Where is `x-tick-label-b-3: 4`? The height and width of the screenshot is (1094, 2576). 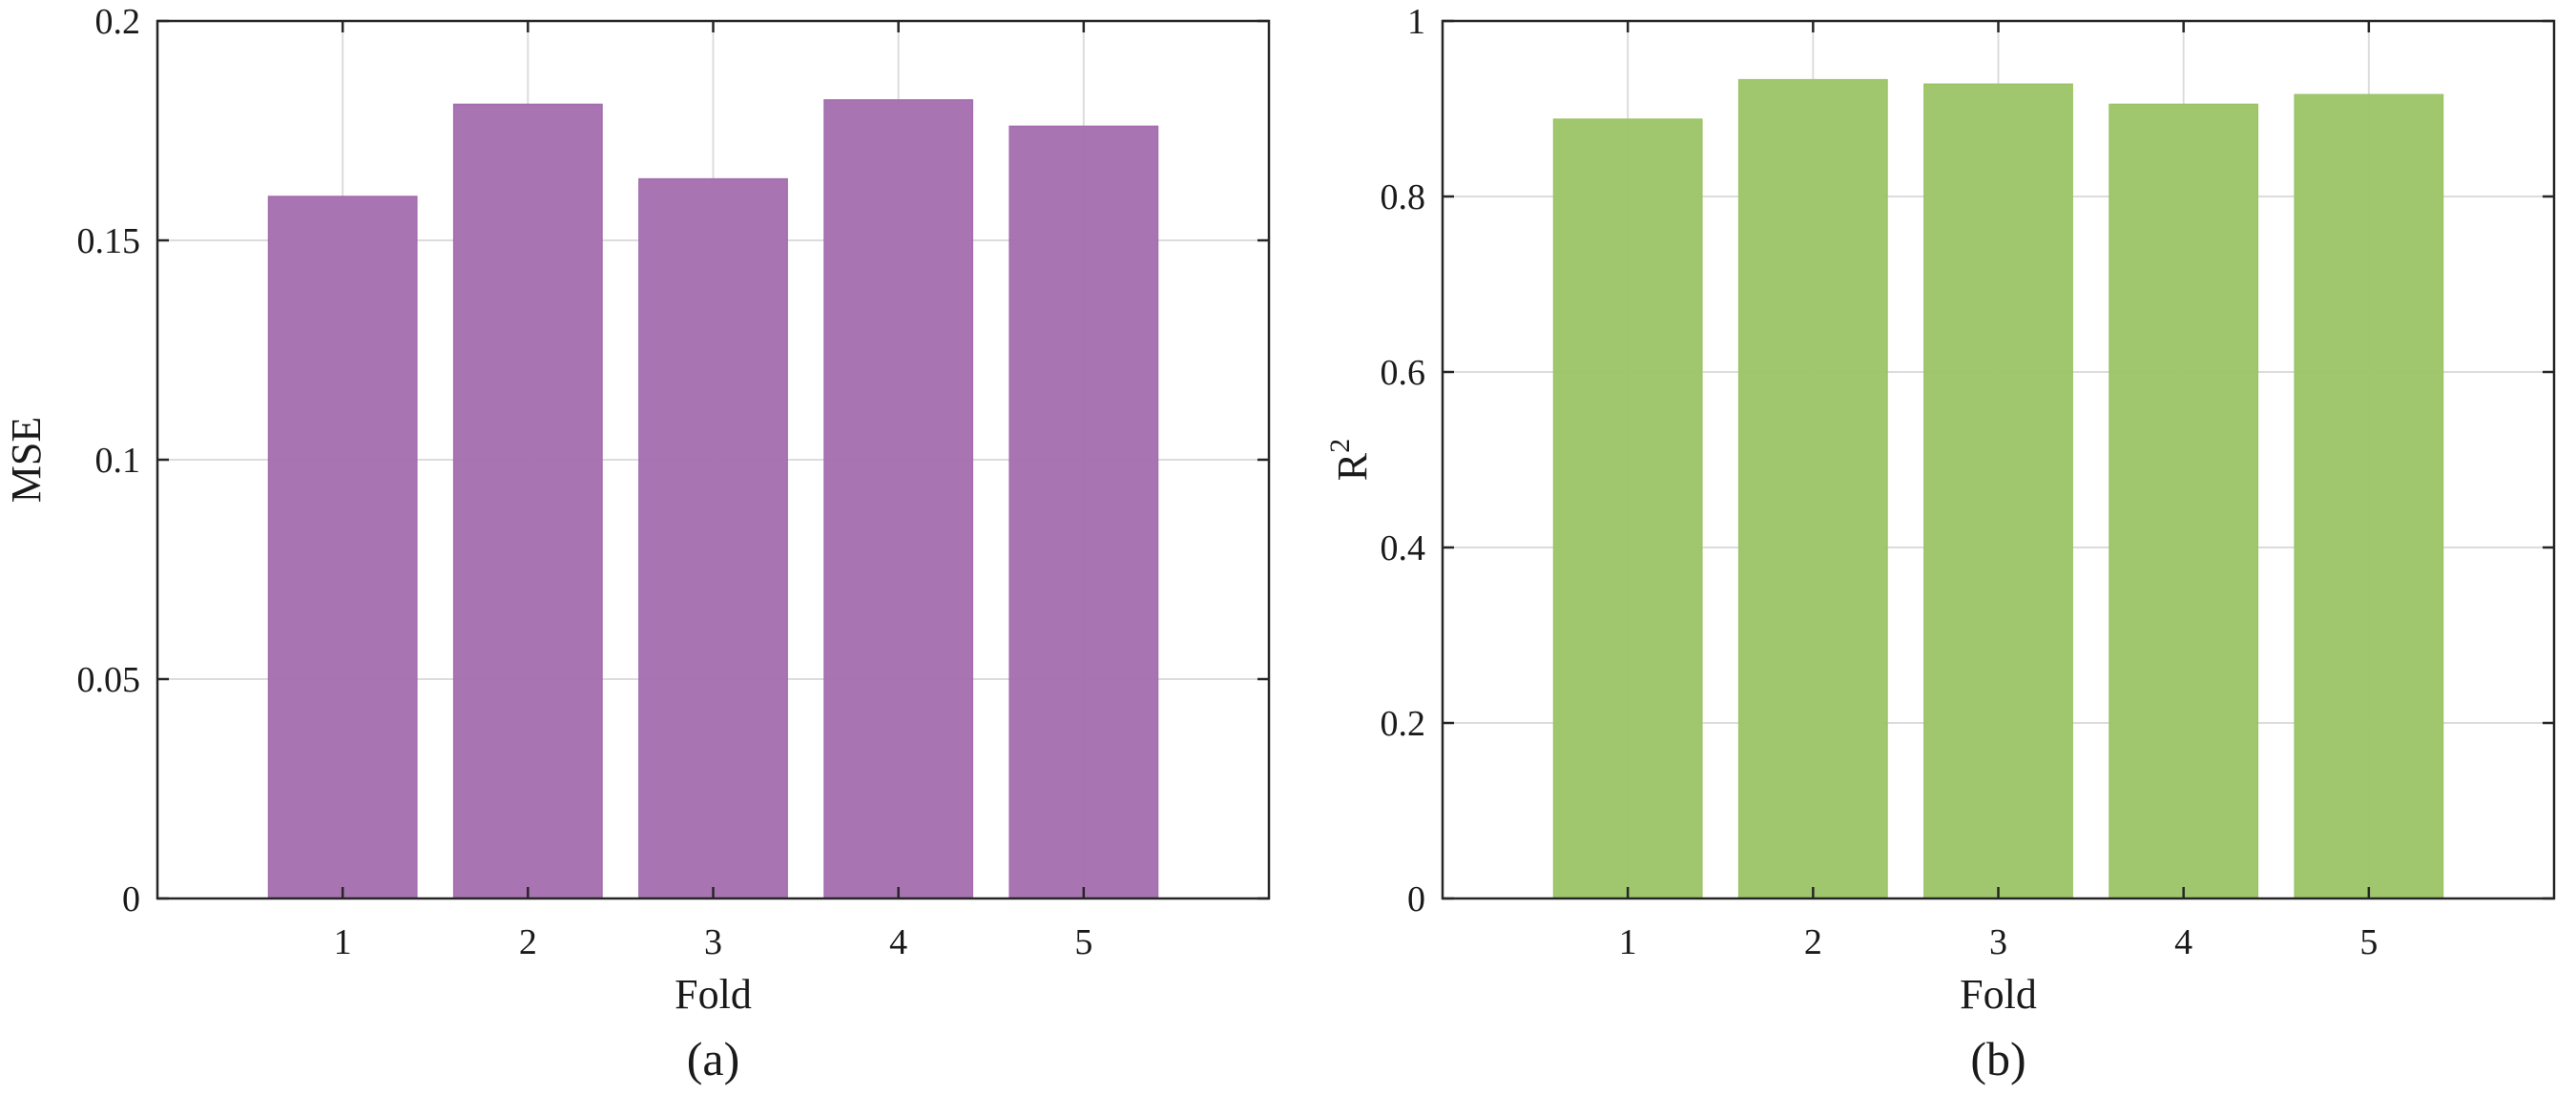
x-tick-label-b-3: 4 is located at coordinates (2183, 942).